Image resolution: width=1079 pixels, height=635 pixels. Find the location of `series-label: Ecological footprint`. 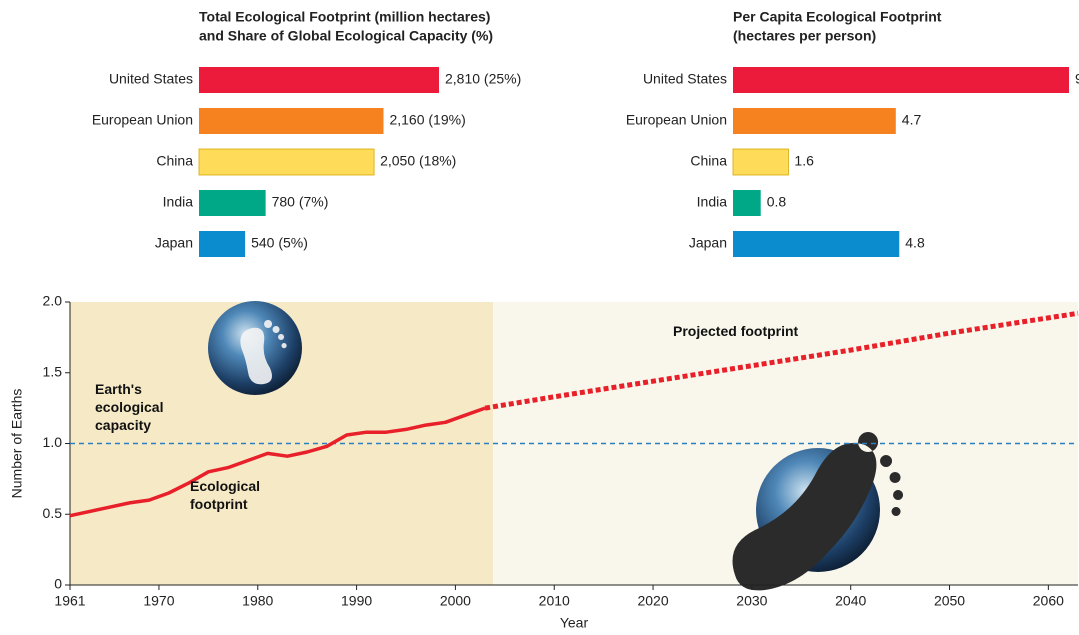

series-label: Ecological footprint is located at coordinates (225, 495).